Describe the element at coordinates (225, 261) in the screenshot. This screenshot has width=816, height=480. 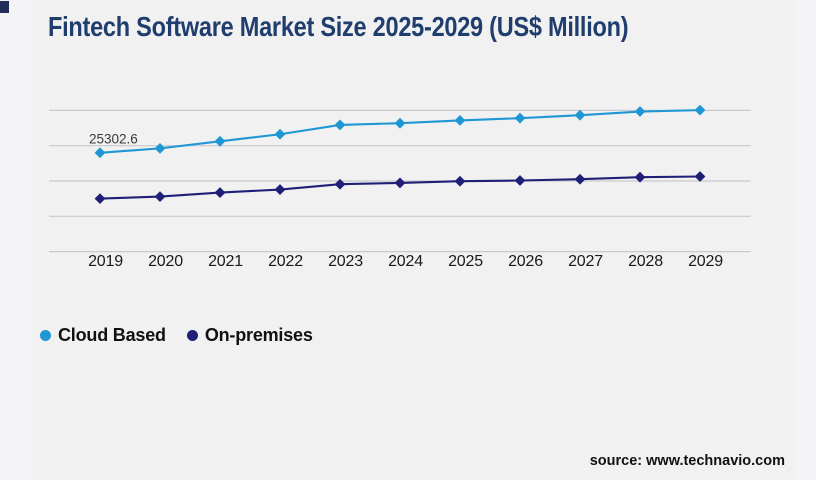
I see `x-axis-label-2021: 2021` at that location.